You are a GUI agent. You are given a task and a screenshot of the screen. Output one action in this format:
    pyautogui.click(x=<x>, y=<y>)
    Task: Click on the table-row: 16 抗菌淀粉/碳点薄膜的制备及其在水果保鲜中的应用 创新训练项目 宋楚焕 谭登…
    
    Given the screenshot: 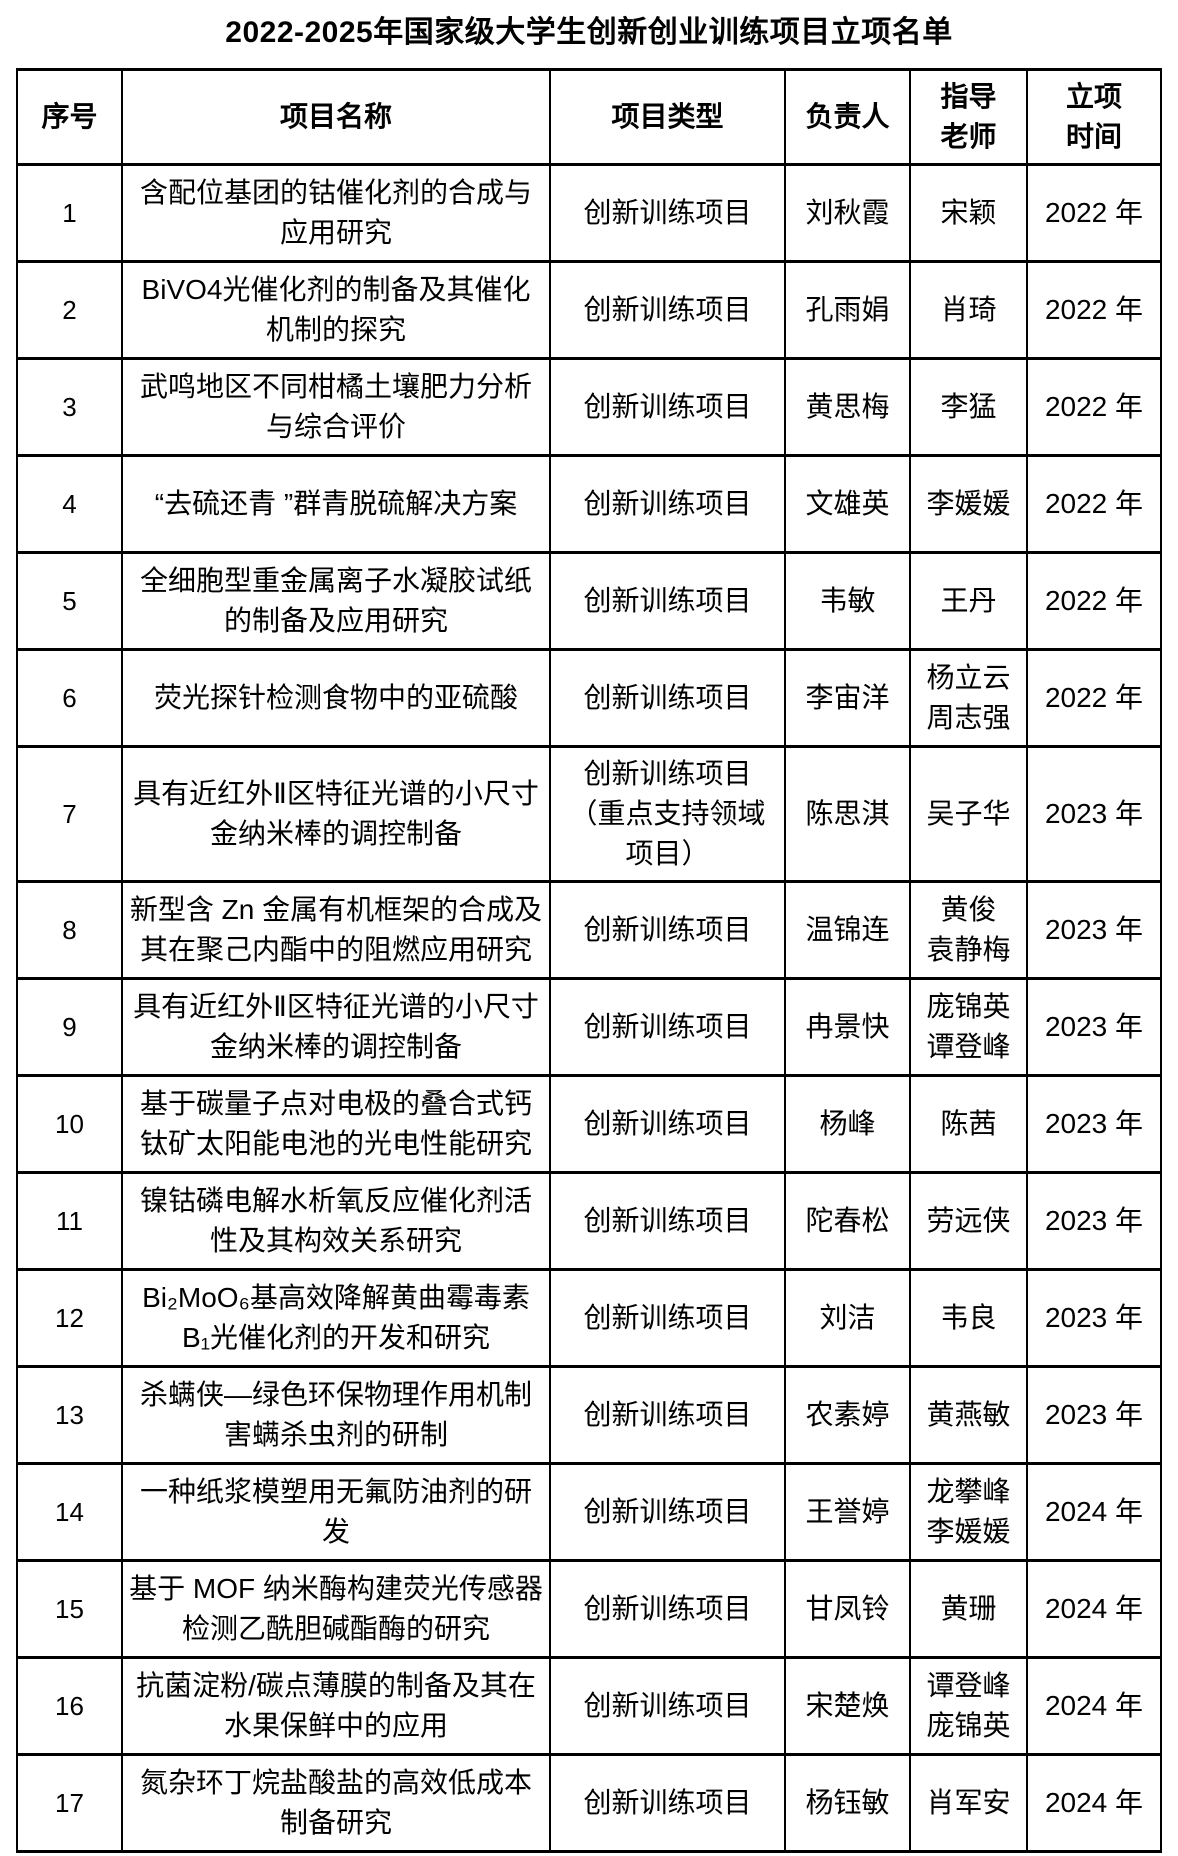 What is the action you would take?
    pyautogui.click(x=589, y=1706)
    